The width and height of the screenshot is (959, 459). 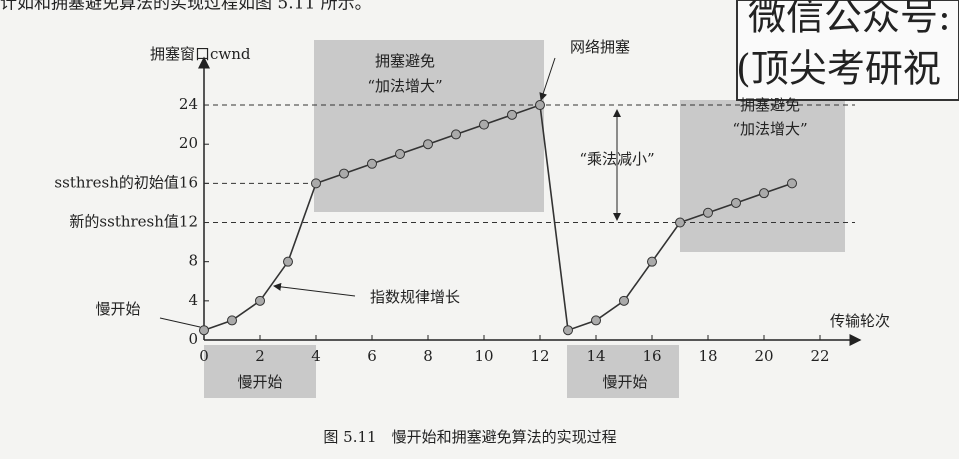 What do you see at coordinates (193, 300) in the screenshot?
I see `y-tick-label: 4` at bounding box center [193, 300].